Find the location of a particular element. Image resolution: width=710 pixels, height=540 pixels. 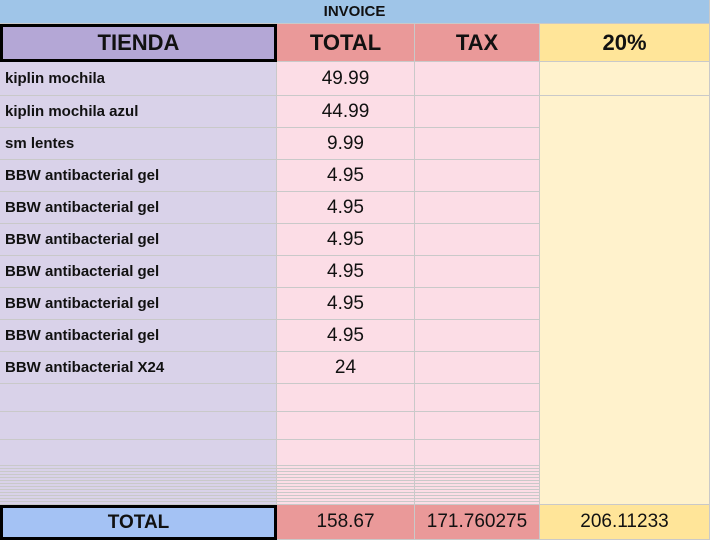

header-cell: TAX is located at coordinates (477, 43).